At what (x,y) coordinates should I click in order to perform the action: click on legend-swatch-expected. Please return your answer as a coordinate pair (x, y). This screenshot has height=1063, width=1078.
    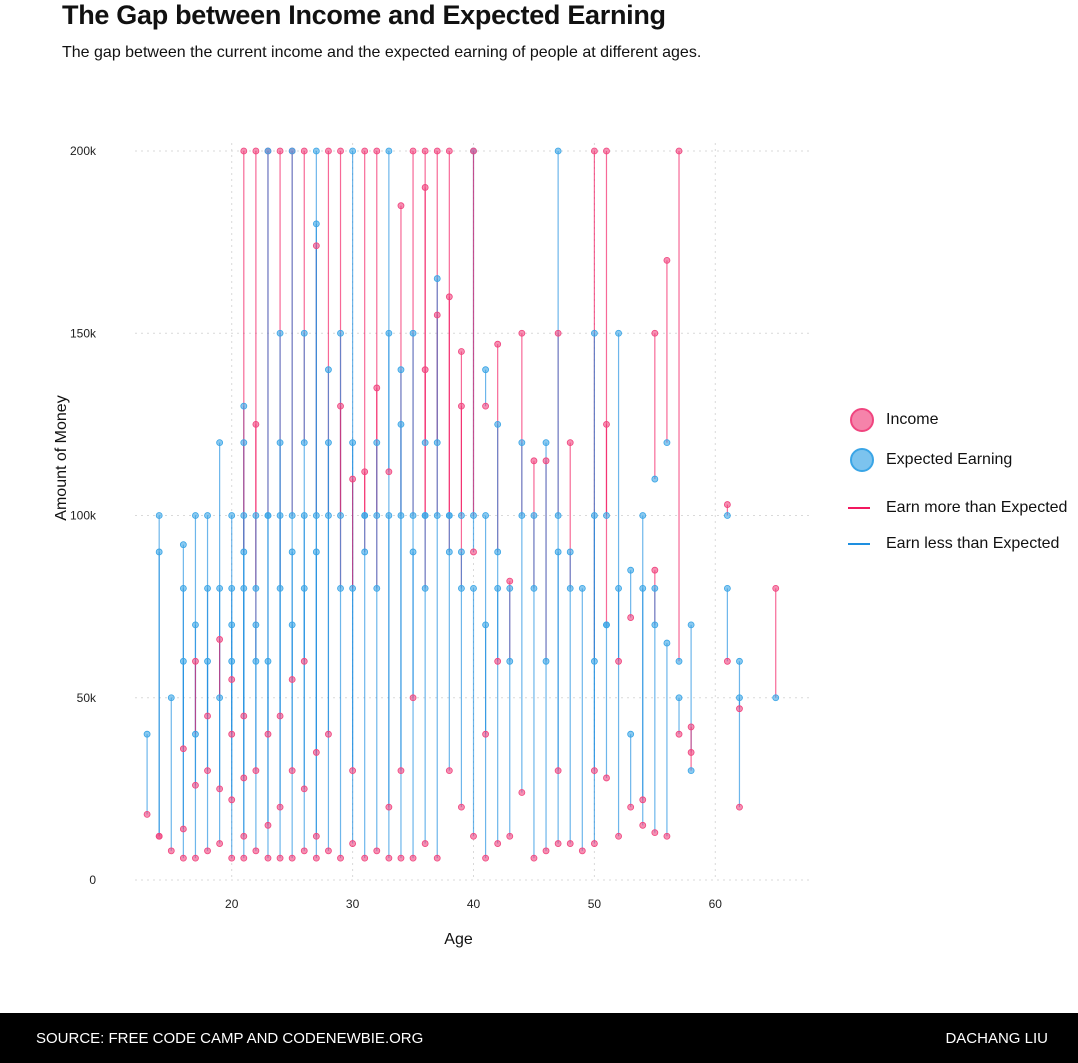
    Looking at the image, I should click on (862, 460).